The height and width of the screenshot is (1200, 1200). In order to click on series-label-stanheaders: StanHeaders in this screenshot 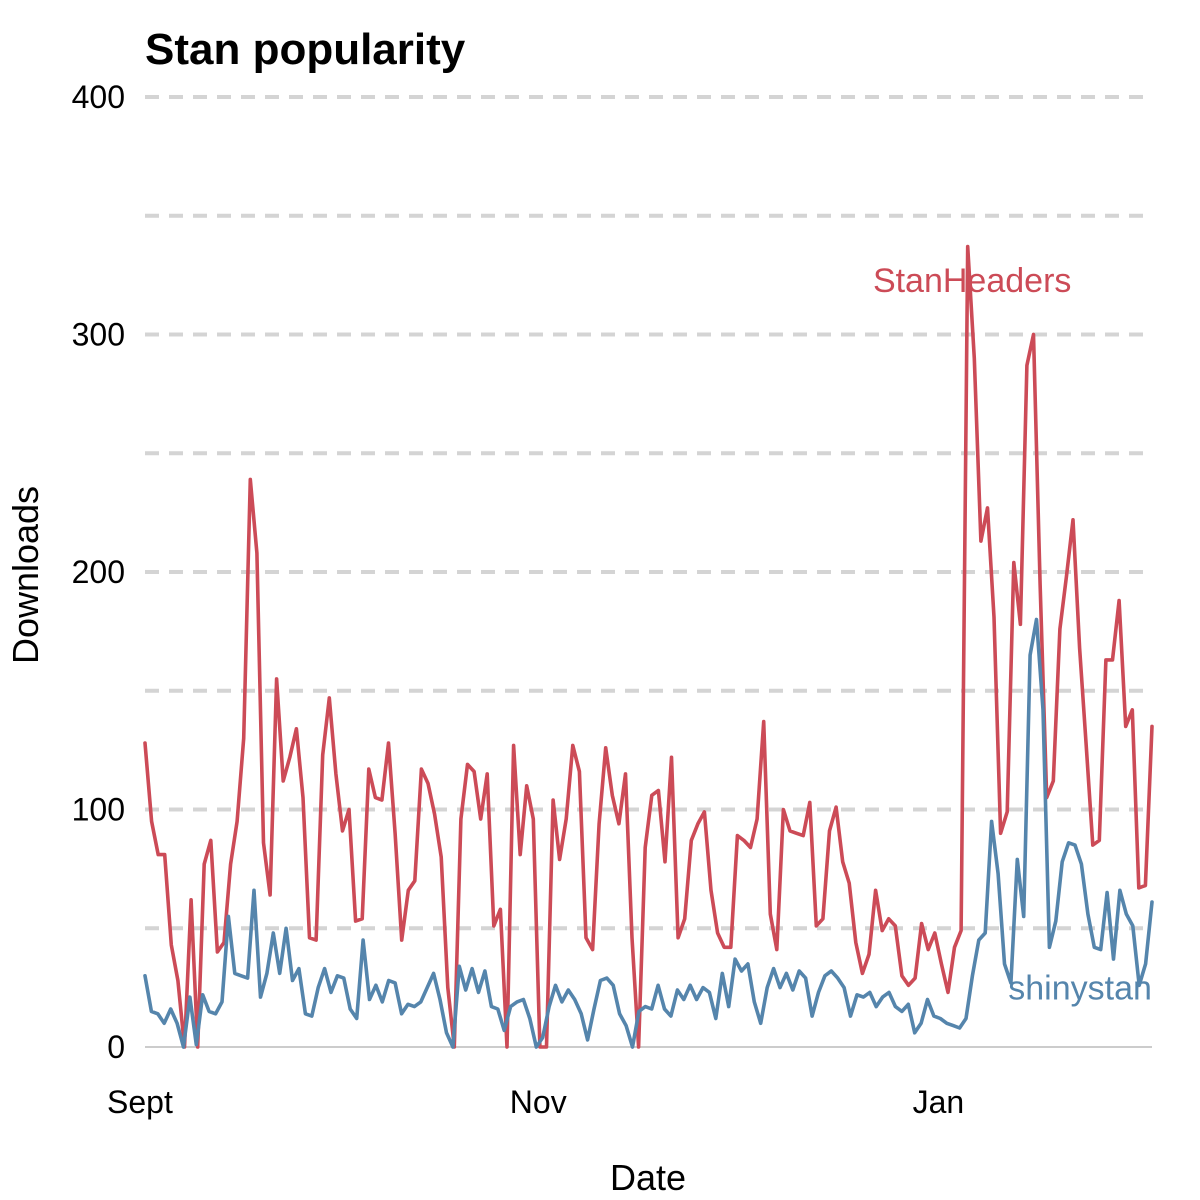, I will do `click(972, 281)`.